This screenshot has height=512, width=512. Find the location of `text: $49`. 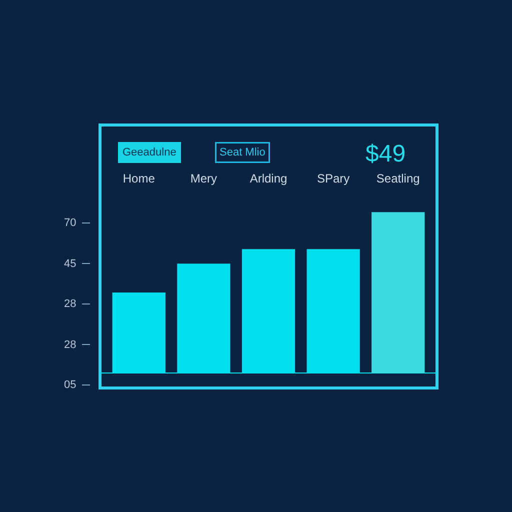

text: $49 is located at coordinates (386, 154).